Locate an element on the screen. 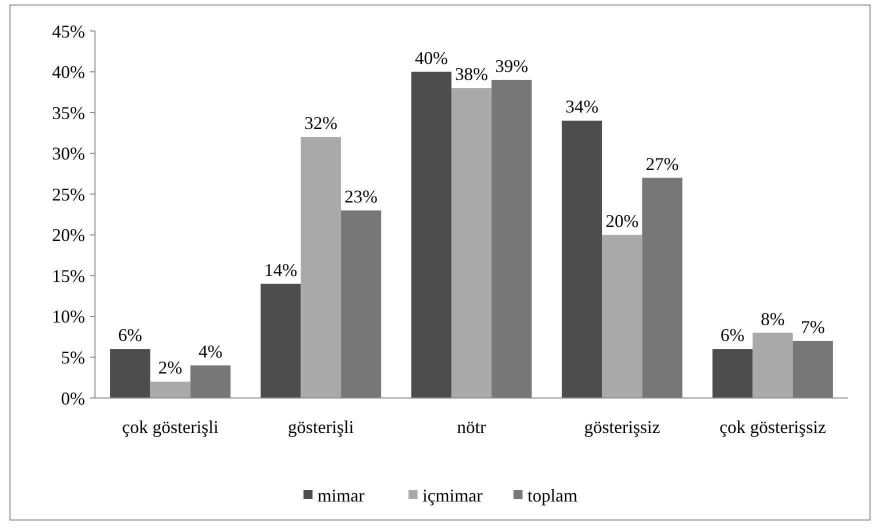  x-tick-label: gösterişli is located at coordinates (321, 427).